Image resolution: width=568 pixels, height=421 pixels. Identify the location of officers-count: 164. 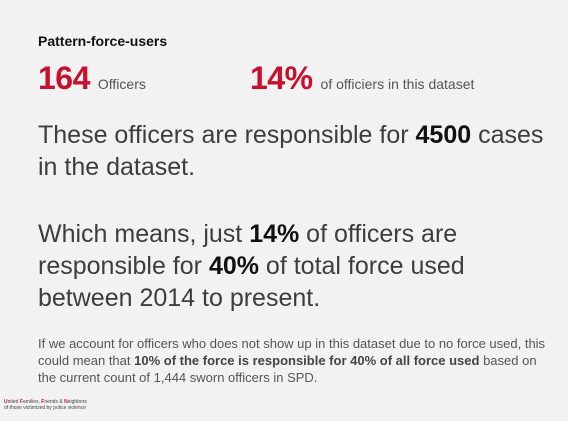
(64, 78).